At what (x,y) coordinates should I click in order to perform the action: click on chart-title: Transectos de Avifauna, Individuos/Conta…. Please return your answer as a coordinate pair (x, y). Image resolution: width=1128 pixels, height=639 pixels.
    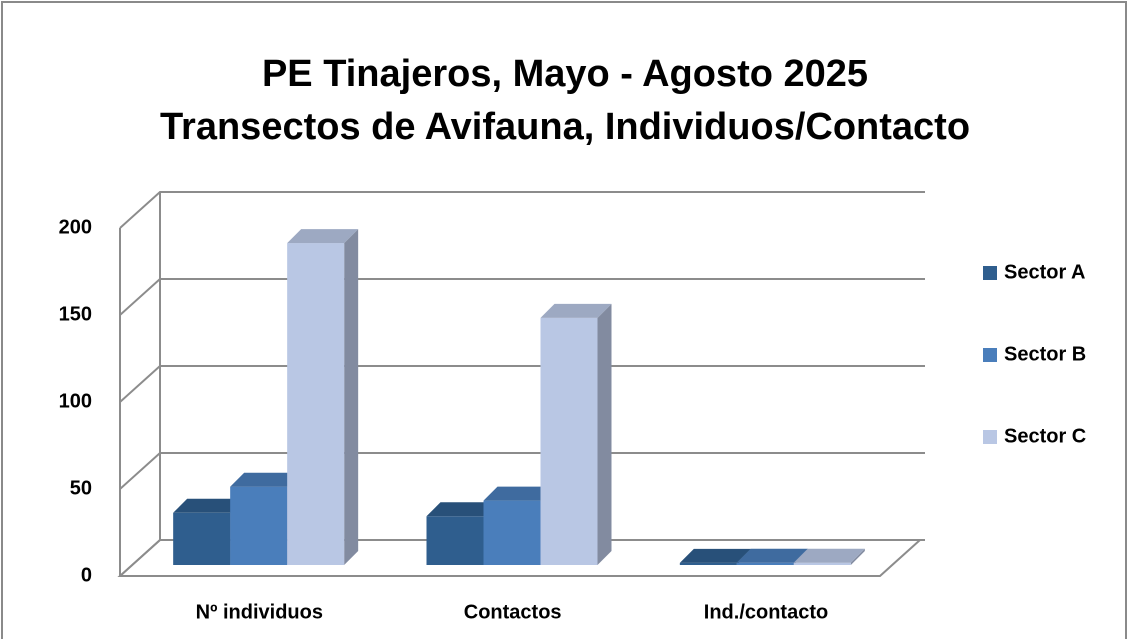
    Looking at the image, I should click on (565, 127).